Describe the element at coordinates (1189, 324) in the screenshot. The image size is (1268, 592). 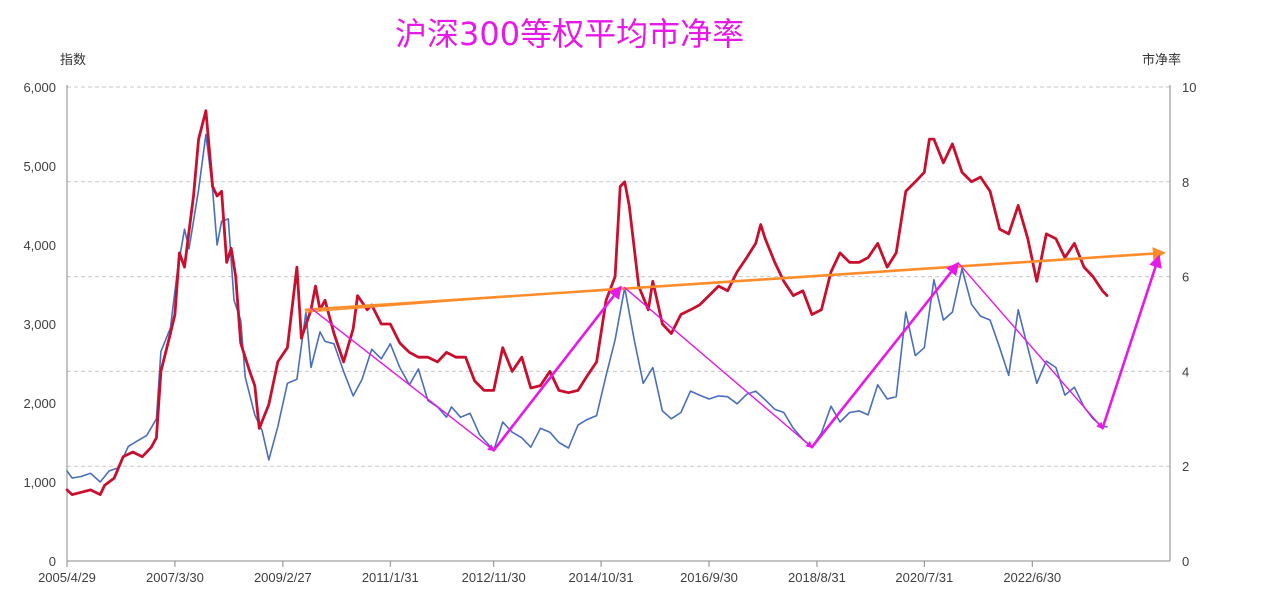
I see `y-right-tick-labels: 0 2 4 6 8 10` at that location.